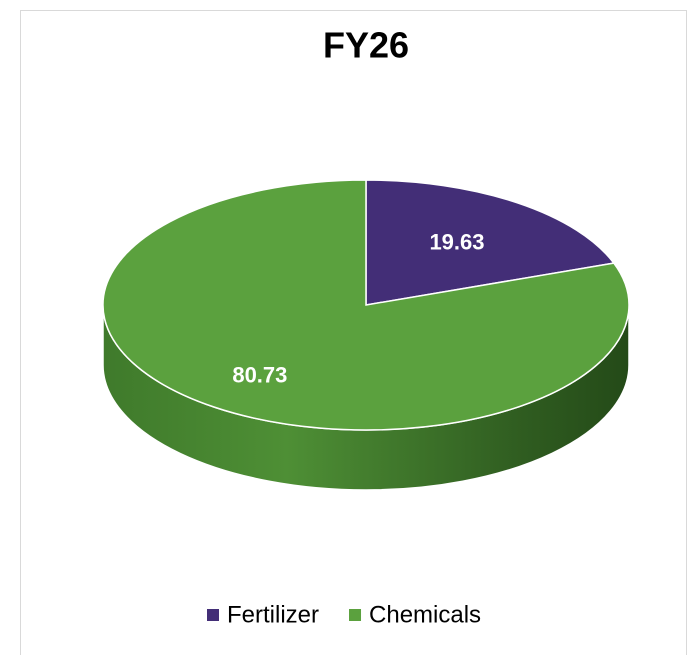 The width and height of the screenshot is (688, 655). I want to click on legend: Fertilizer Chemicals, so click(344, 614).